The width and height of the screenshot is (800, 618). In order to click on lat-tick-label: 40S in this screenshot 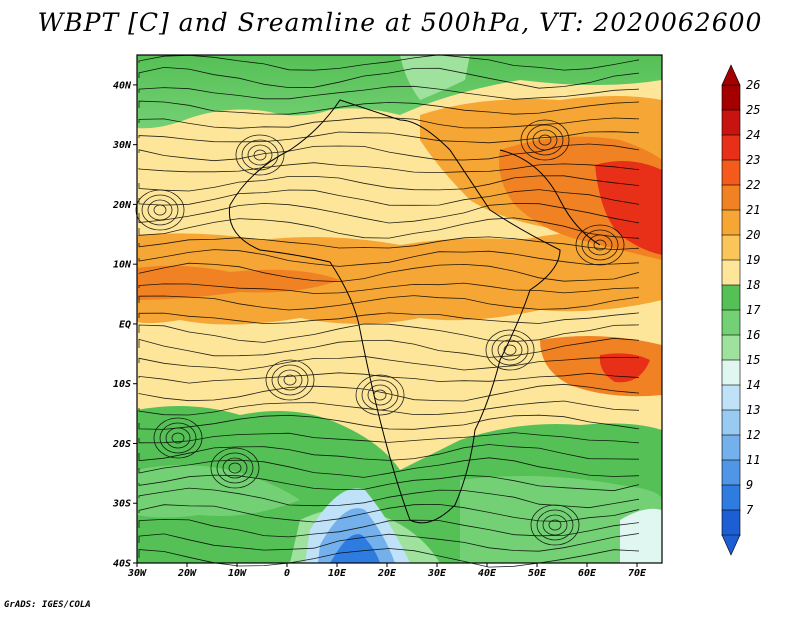, I will do `click(122, 564)`.